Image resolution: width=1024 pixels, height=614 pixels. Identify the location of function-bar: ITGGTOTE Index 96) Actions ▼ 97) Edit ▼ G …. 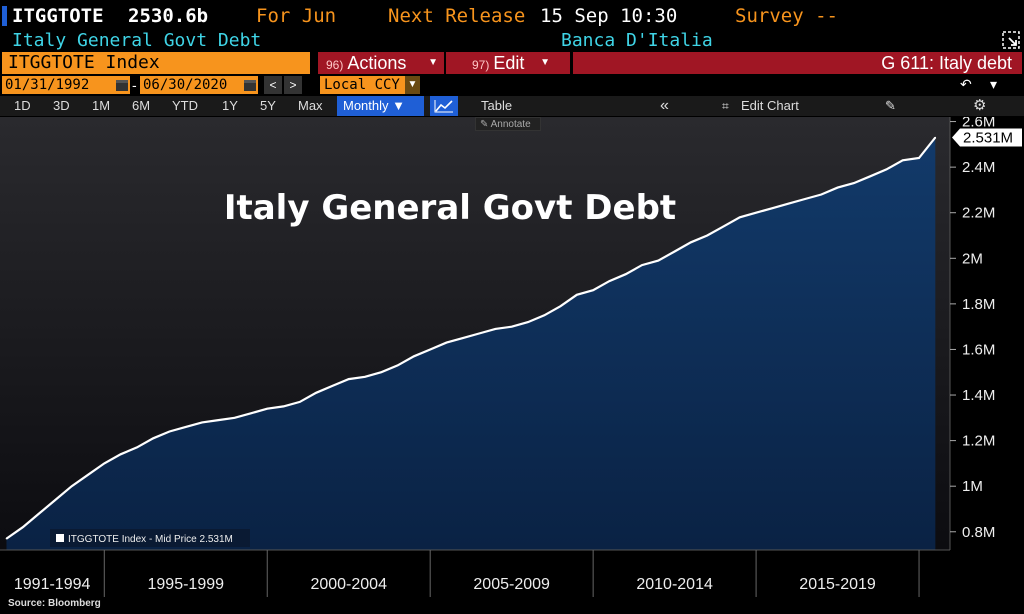
(512, 63).